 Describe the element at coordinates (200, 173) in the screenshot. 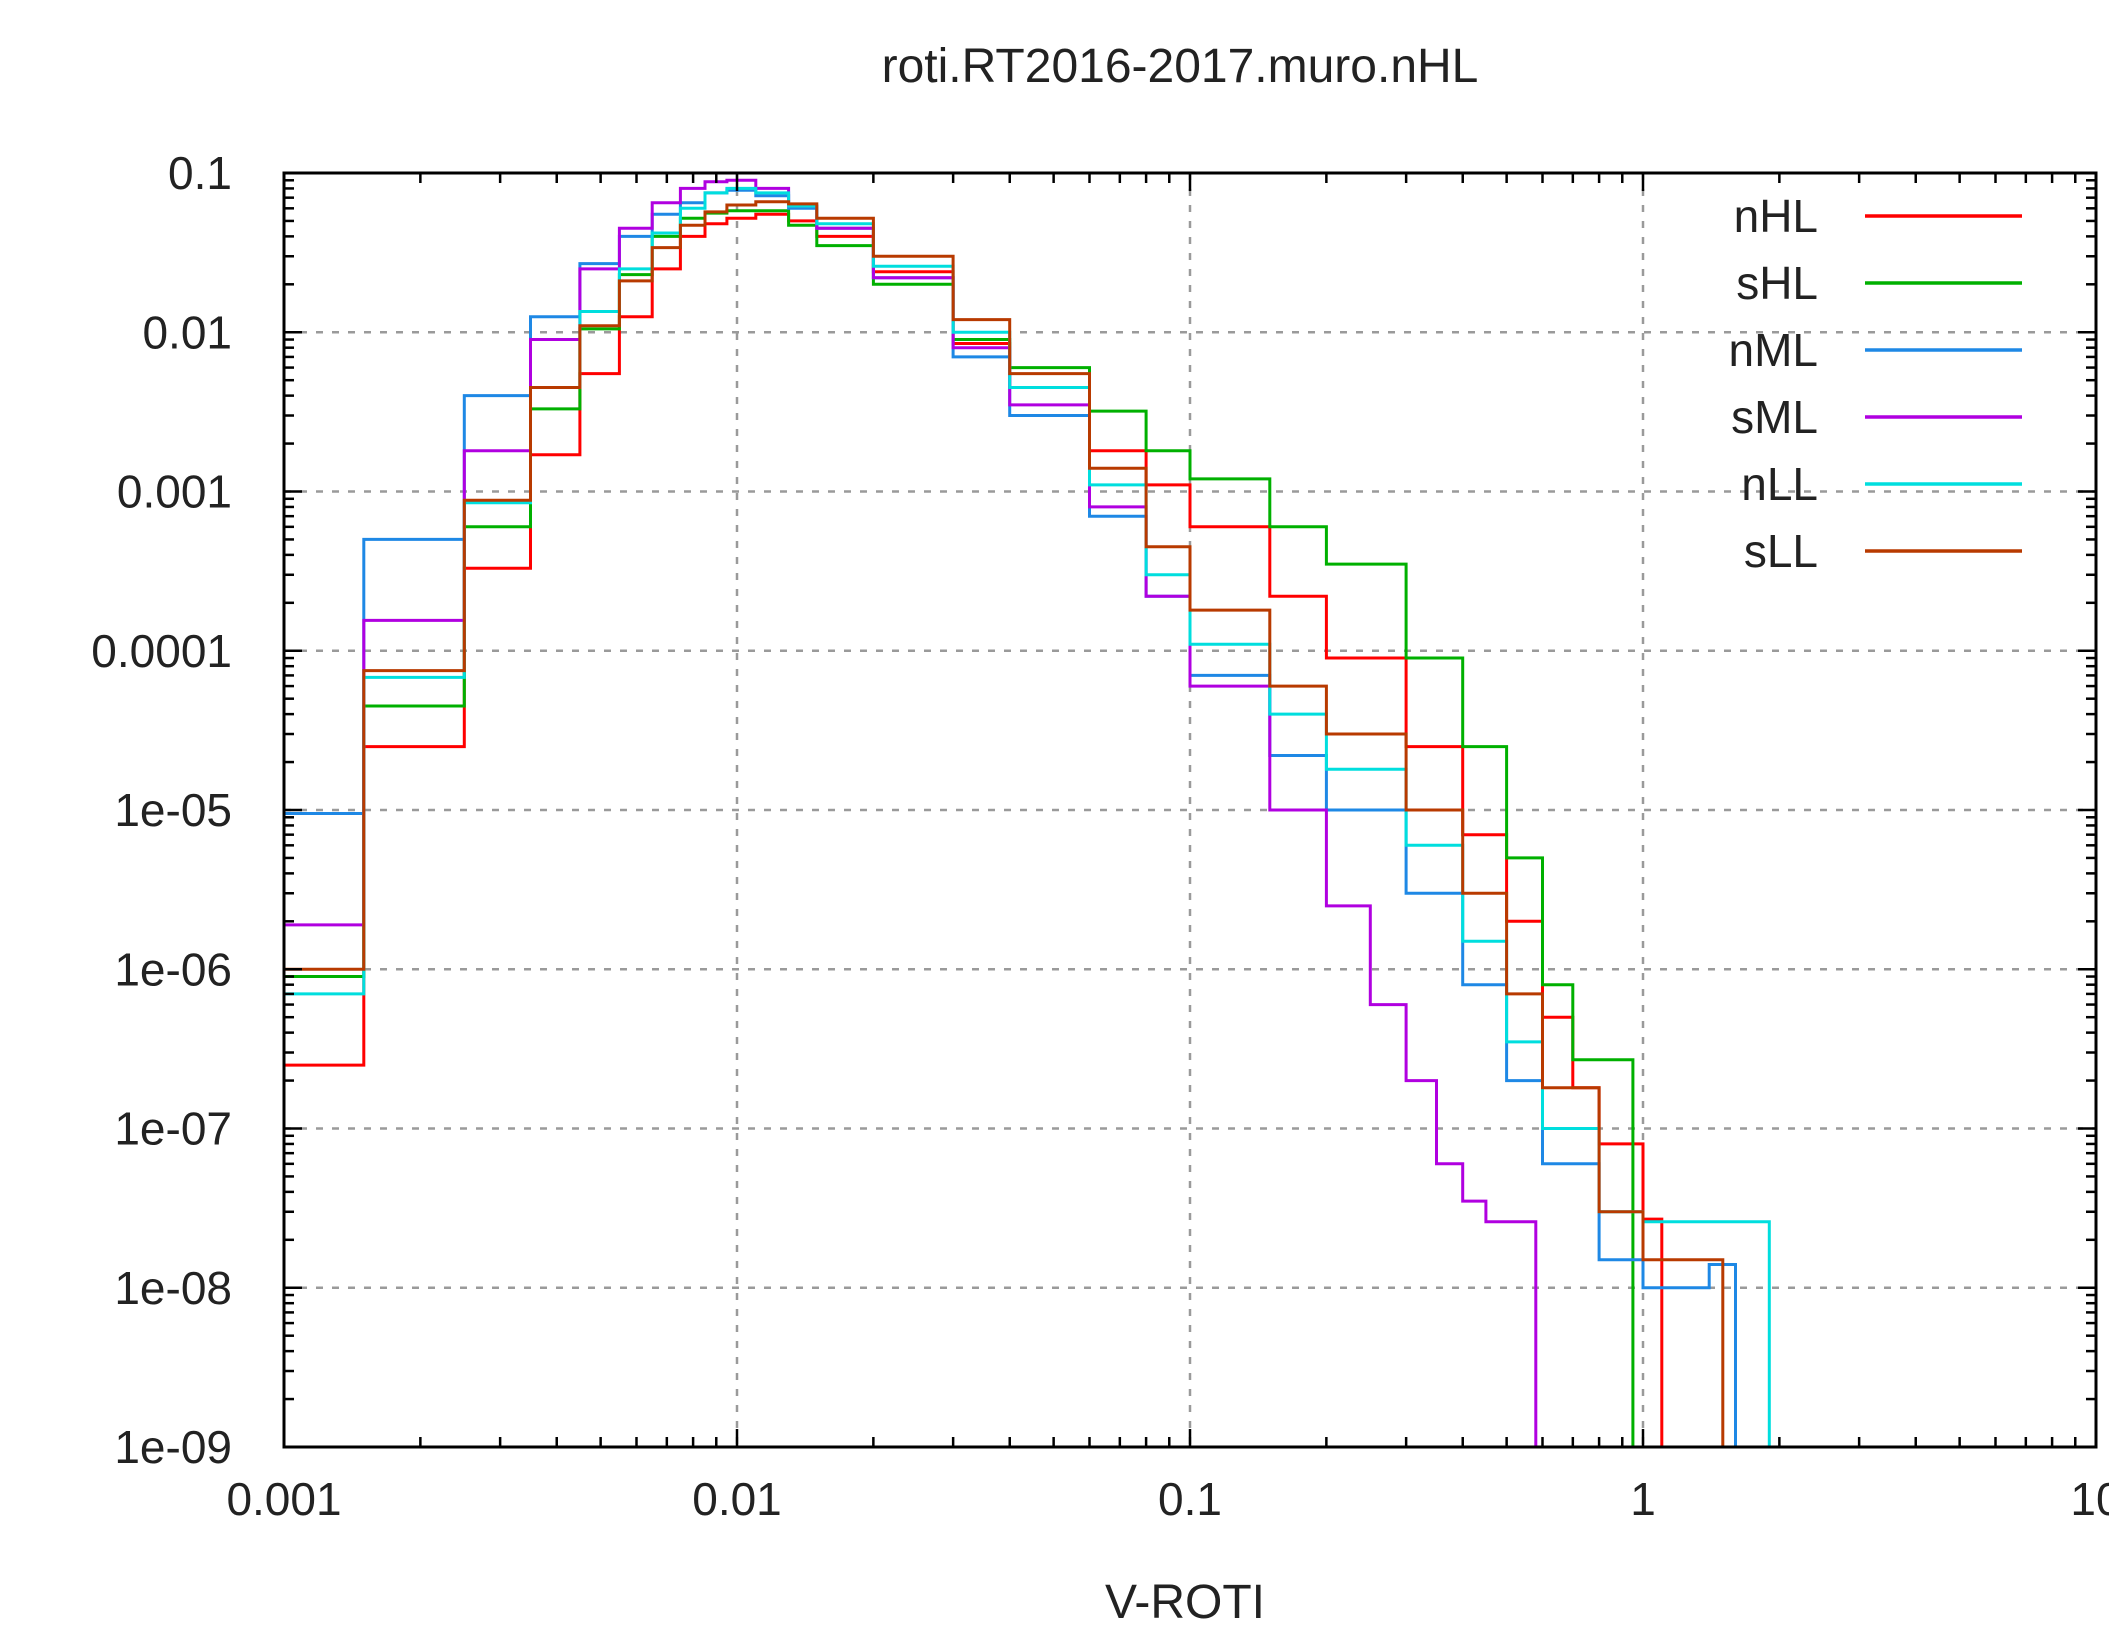

I see `y-tick-label: 0.1` at that location.